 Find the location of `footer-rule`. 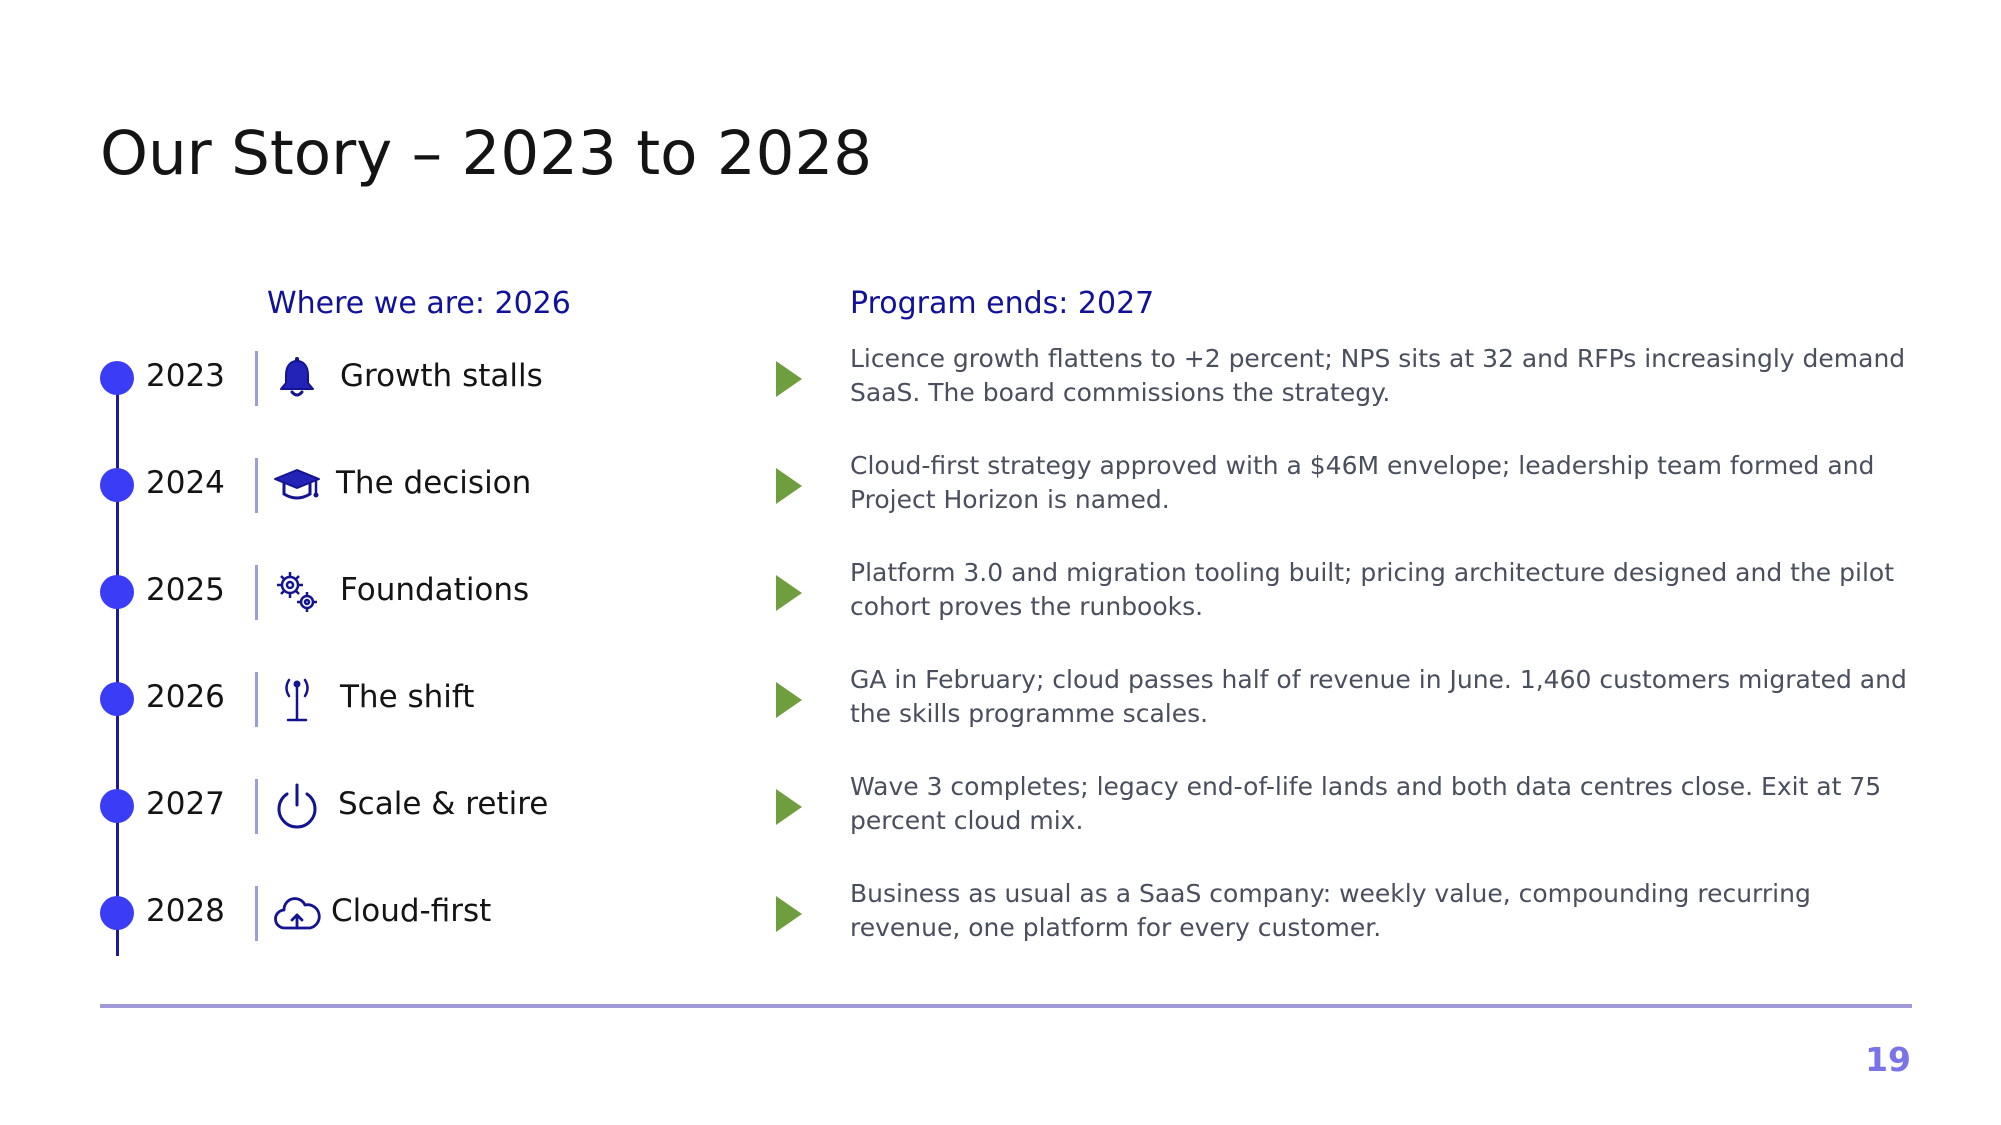

footer-rule is located at coordinates (1006, 1006).